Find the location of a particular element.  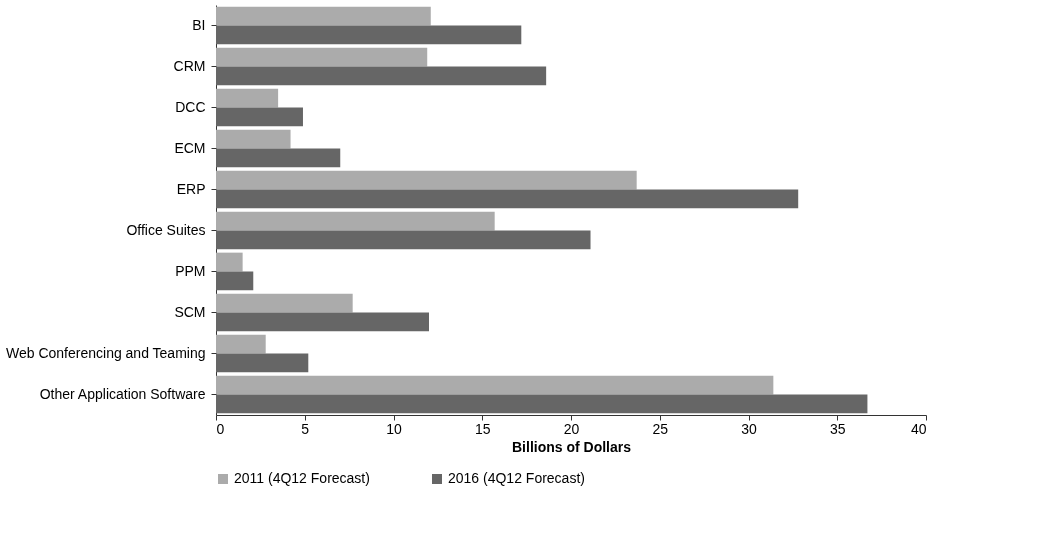

x-tick-label: 35 is located at coordinates (837, 428).